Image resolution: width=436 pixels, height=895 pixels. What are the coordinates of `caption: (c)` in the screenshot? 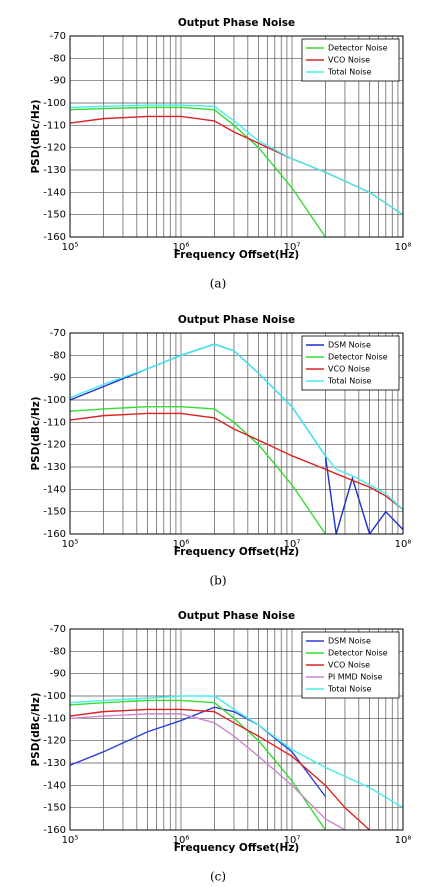 It's located at (218, 877).